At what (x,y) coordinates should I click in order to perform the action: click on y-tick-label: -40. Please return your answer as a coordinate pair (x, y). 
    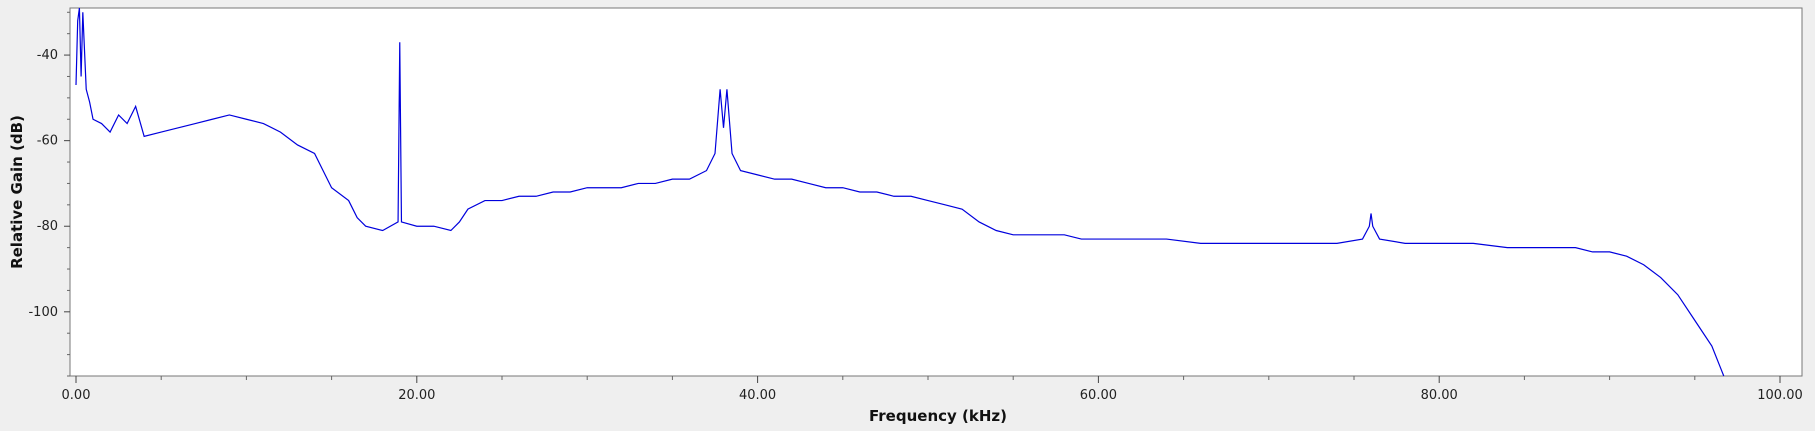
    Looking at the image, I should click on (47, 55).